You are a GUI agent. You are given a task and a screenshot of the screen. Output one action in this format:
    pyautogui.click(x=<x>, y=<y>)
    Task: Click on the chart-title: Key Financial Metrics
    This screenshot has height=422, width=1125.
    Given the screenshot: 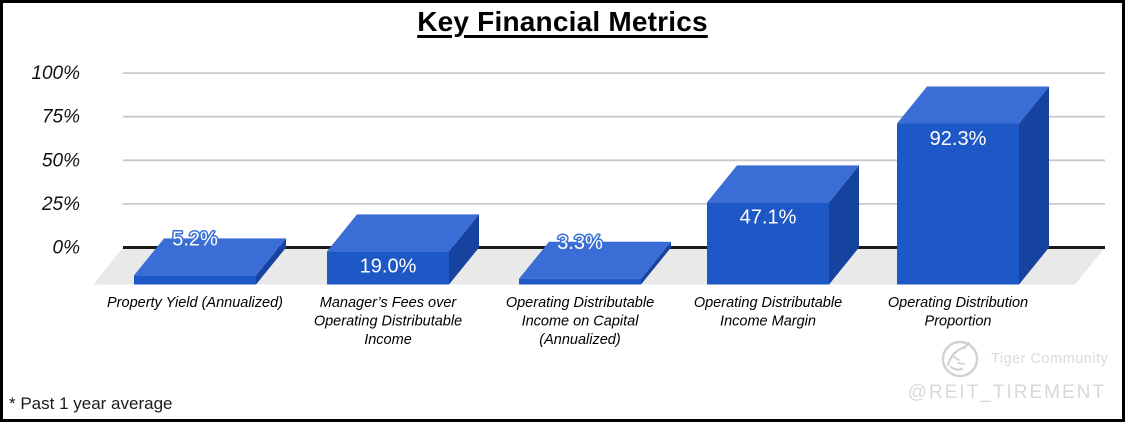 What is the action you would take?
    pyautogui.click(x=562, y=21)
    